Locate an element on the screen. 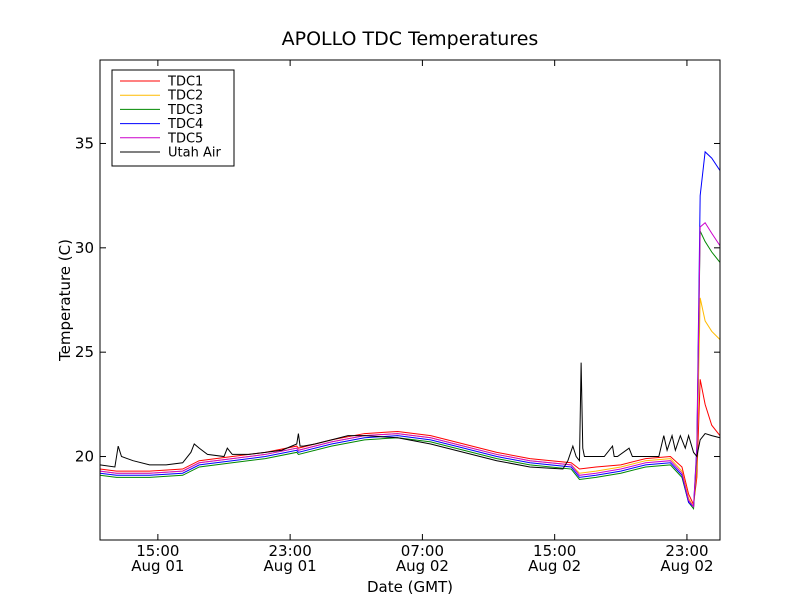 The width and height of the screenshot is (800, 600). y-tick-label: 30 is located at coordinates (84, 248).